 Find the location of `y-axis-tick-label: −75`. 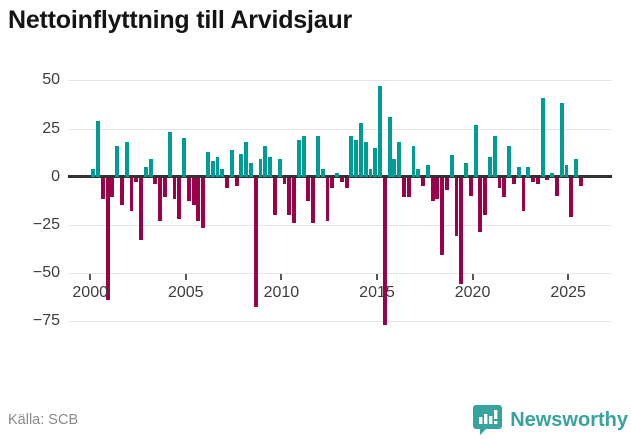

y-axis-tick-label: −75 is located at coordinates (46, 321).